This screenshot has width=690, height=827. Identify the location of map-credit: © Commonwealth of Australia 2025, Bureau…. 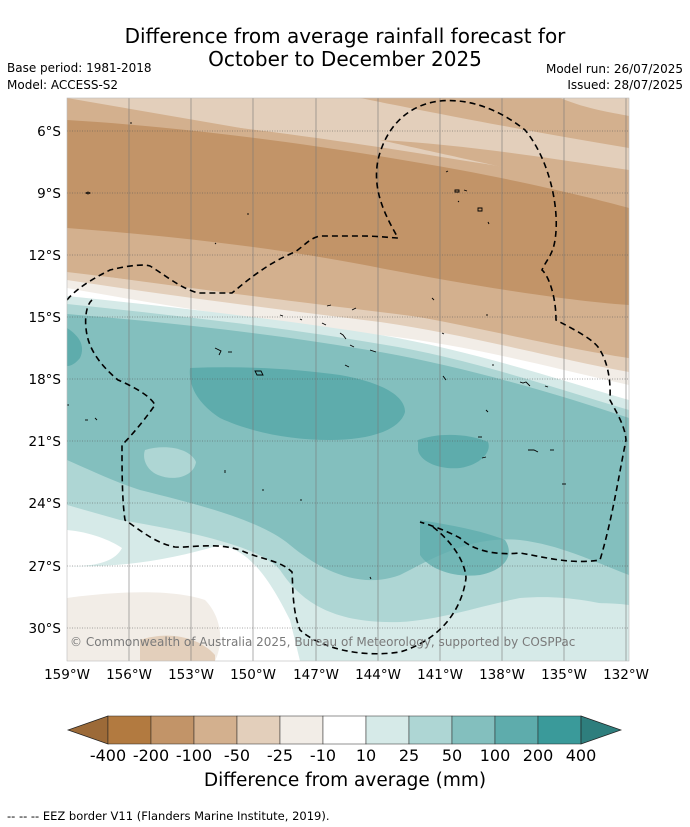
(322, 642).